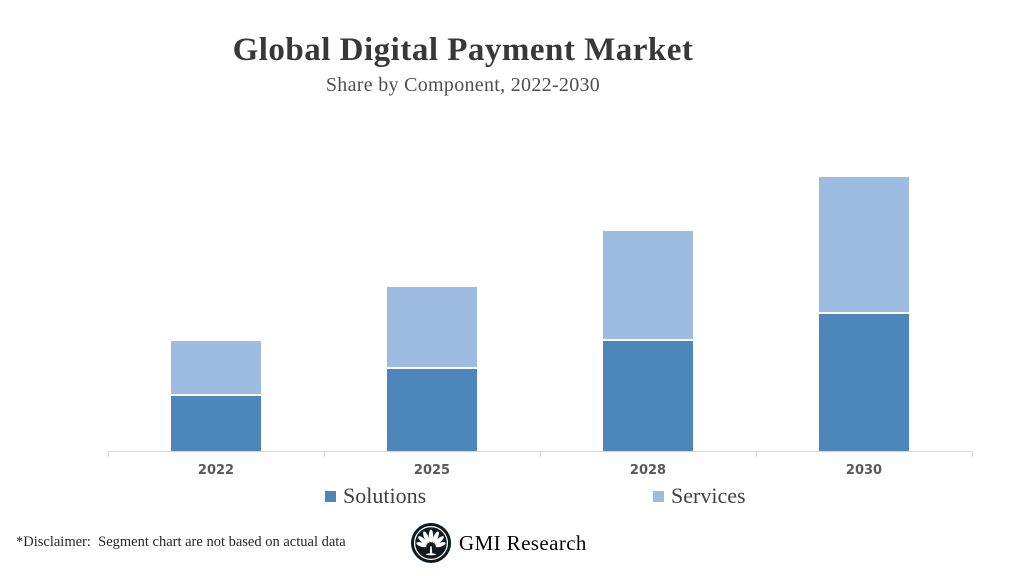 Image resolution: width=1024 pixels, height=576 pixels. What do you see at coordinates (385, 495) in the screenshot?
I see `legend-label-solutions: Solutions` at bounding box center [385, 495].